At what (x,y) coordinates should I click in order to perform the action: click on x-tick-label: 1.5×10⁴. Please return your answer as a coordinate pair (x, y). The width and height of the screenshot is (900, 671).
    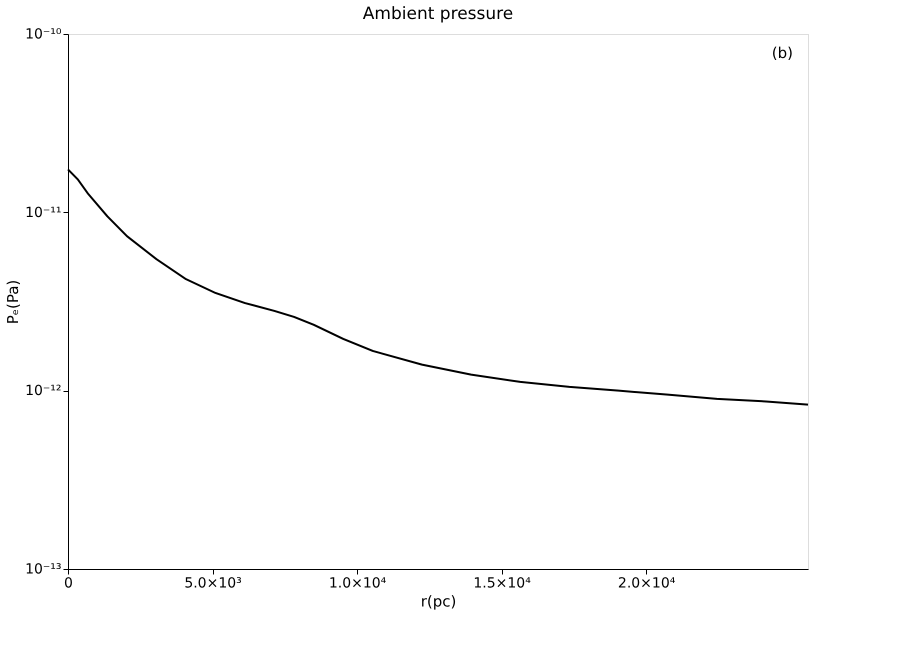
    Looking at the image, I should click on (502, 584).